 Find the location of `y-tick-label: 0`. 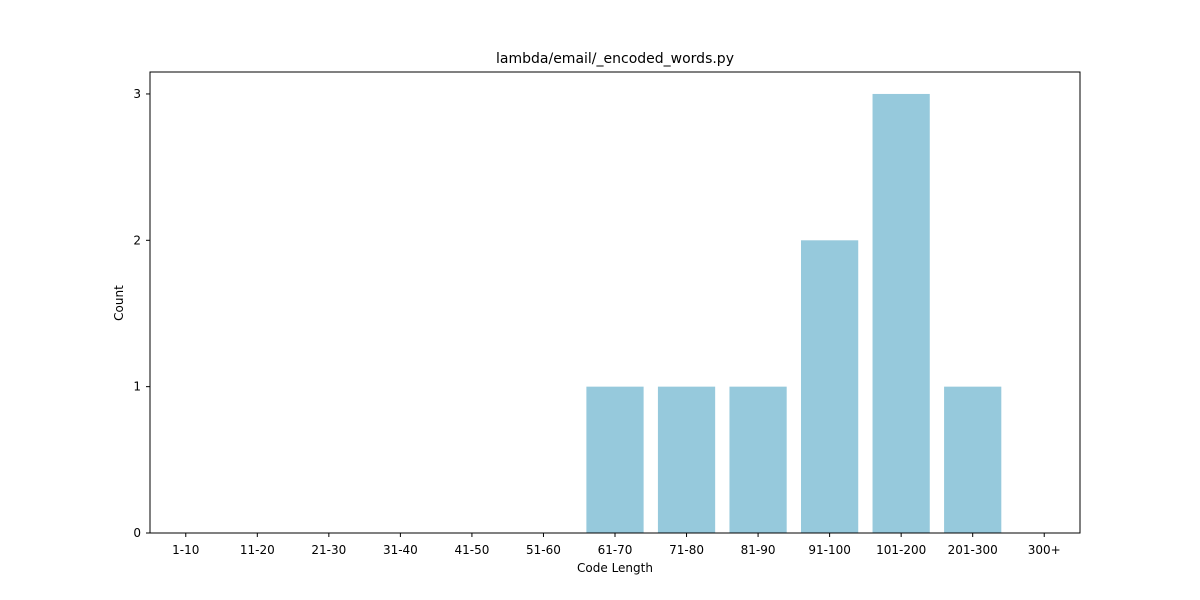

y-tick-label: 0 is located at coordinates (137, 533).